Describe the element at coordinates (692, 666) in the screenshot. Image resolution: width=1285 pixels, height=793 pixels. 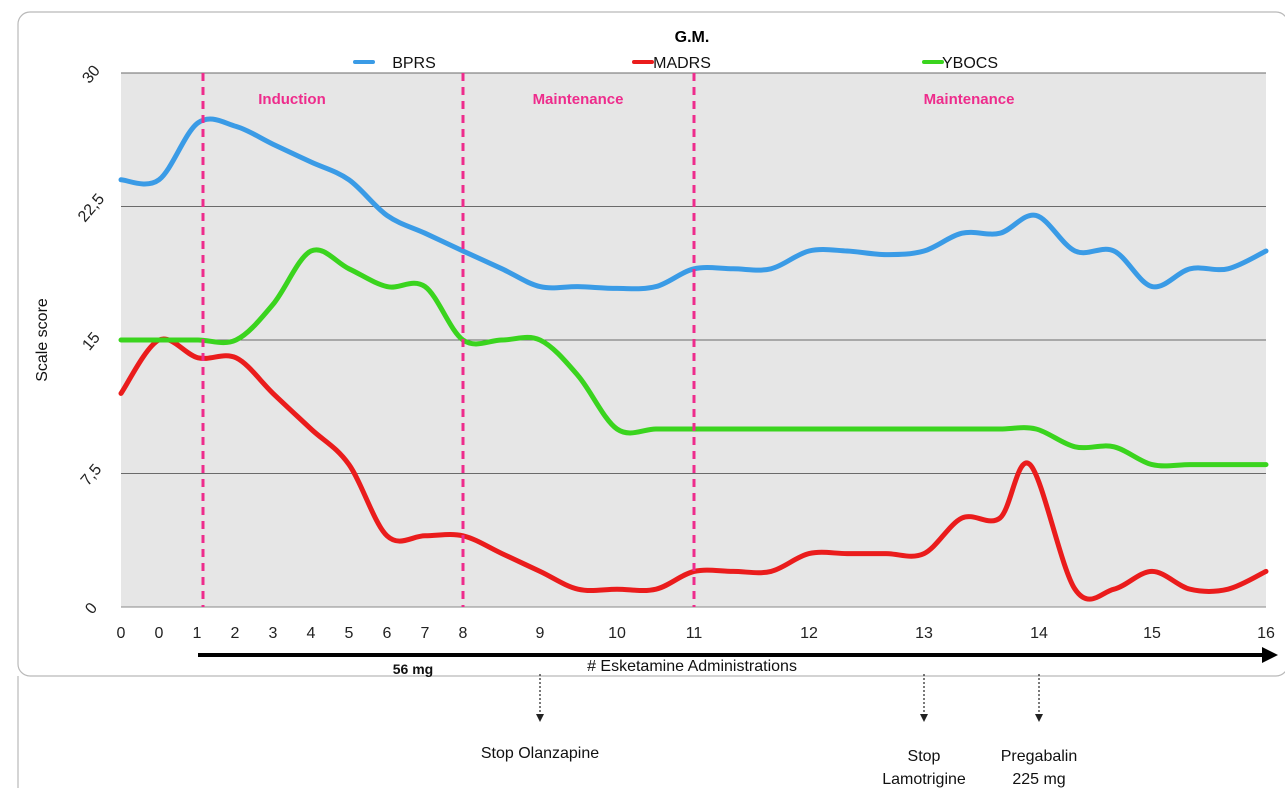
I see `x-axis-label: # Esketamine Administrations` at that location.